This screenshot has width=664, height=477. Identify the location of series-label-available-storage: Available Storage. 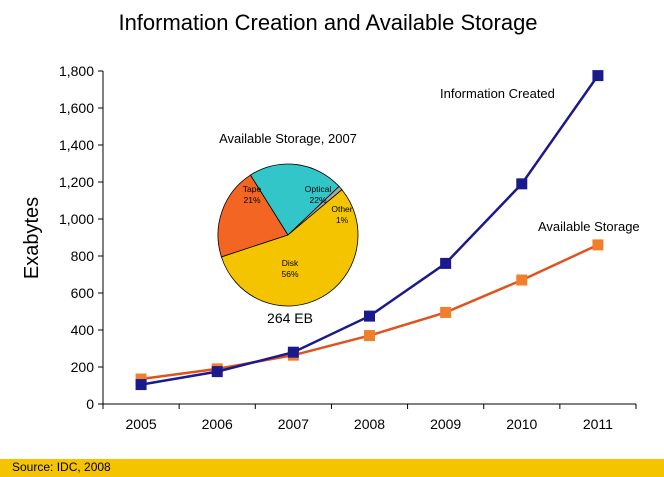
(589, 226).